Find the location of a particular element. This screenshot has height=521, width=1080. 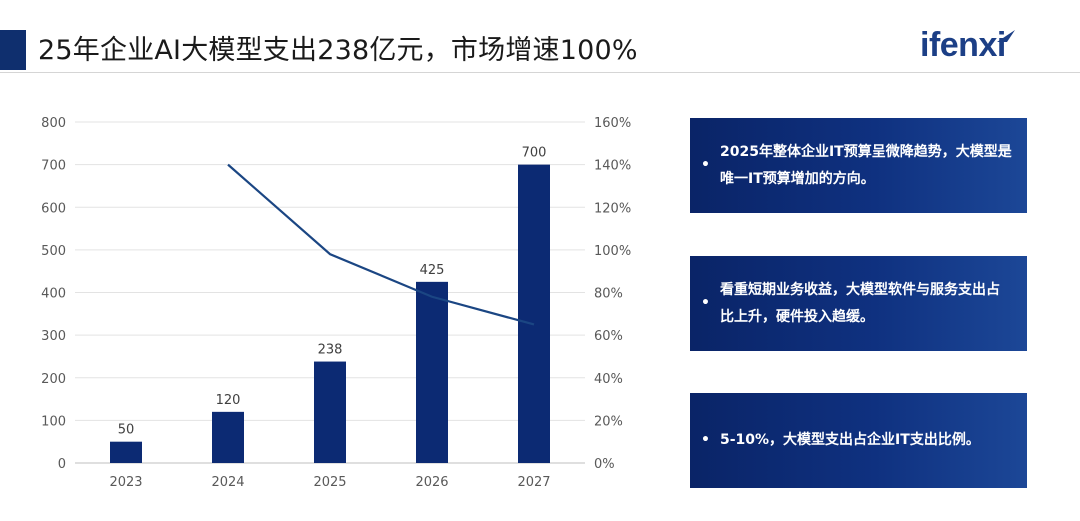

brand-logo: ifenxi is located at coordinates (963, 45).